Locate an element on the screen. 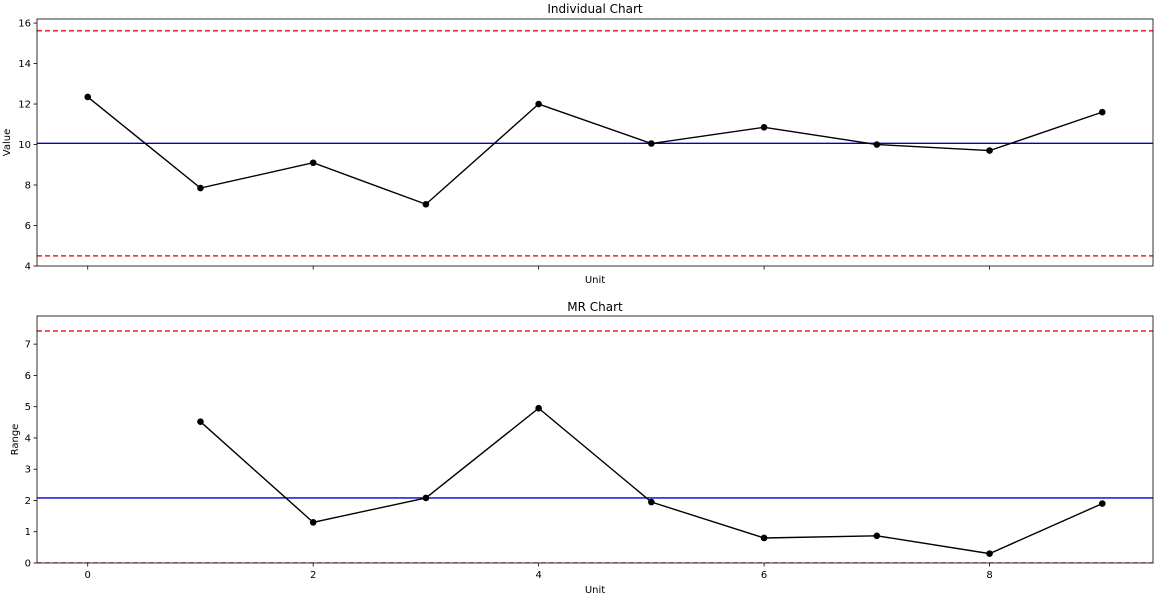 The width and height of the screenshot is (1157, 597). y-tick-label: 14 is located at coordinates (24, 64).